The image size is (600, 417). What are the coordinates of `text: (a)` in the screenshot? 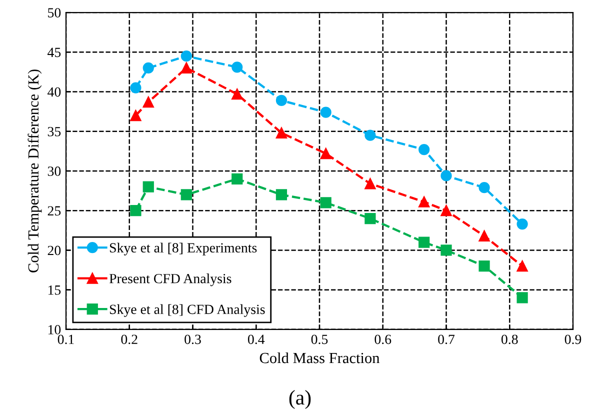 It's located at (300, 399).